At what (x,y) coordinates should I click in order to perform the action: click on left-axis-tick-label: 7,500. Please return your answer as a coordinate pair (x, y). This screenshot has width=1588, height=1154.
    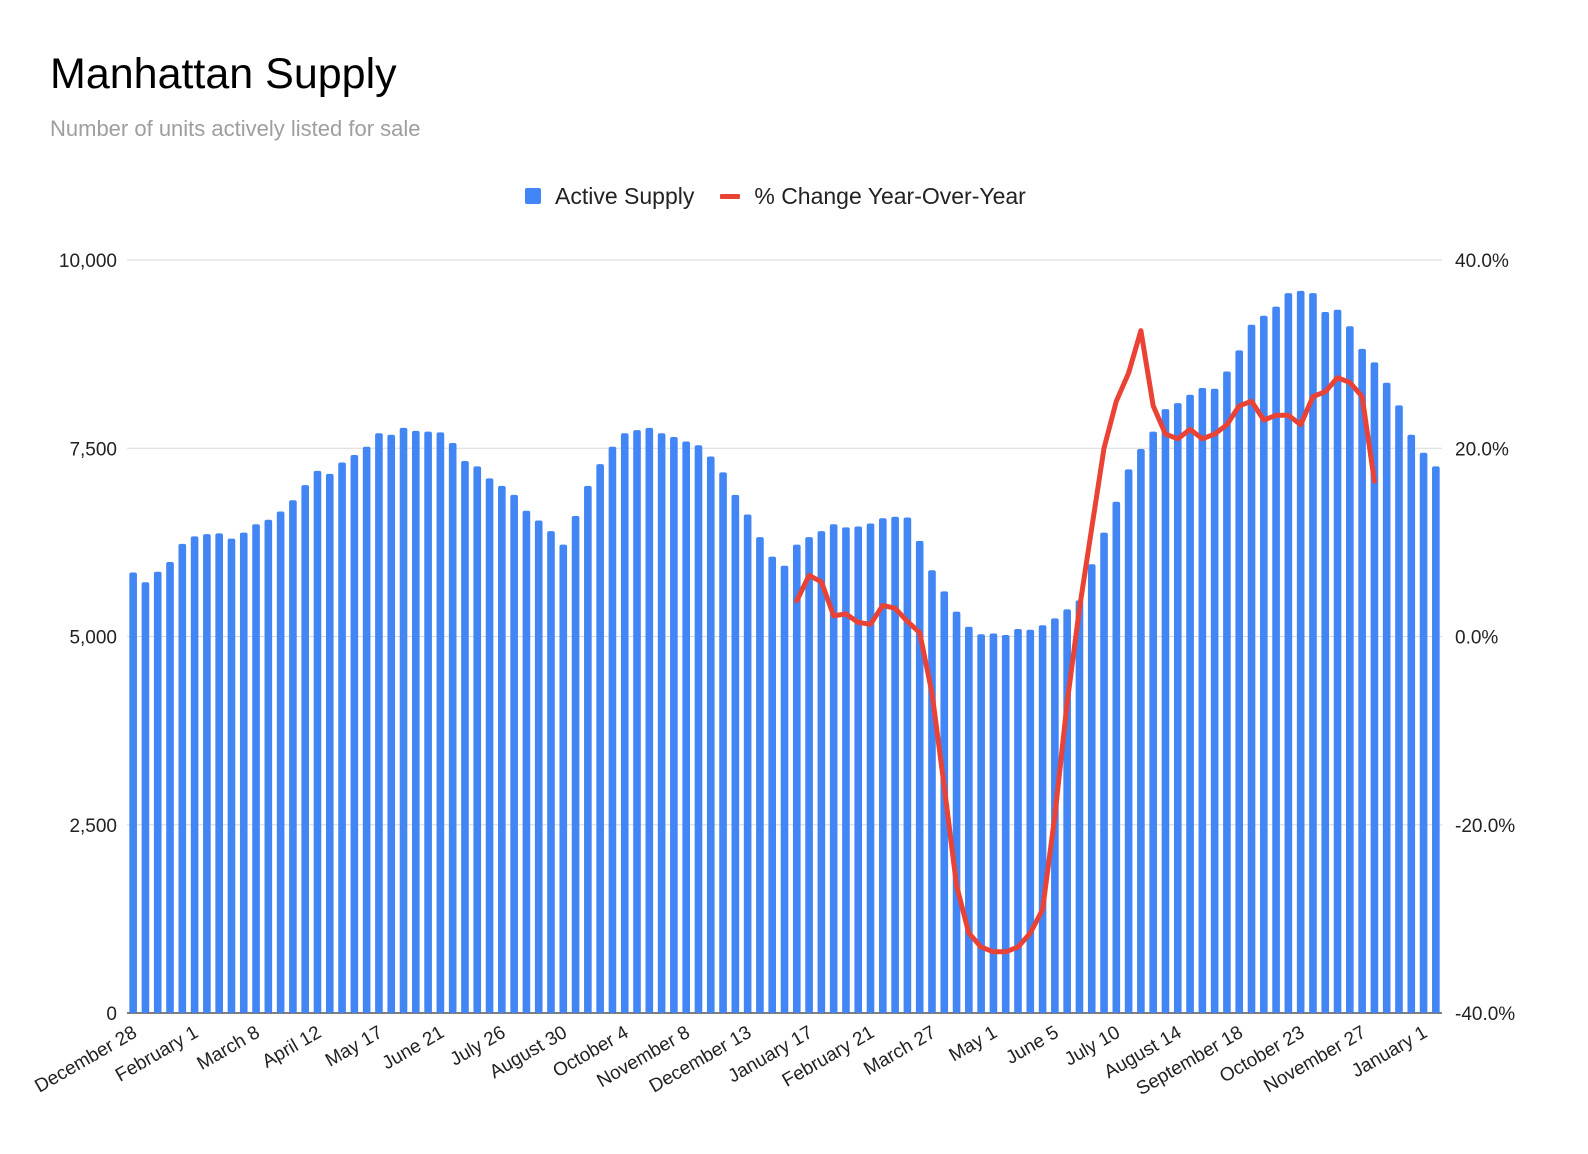
    Looking at the image, I should click on (93, 449).